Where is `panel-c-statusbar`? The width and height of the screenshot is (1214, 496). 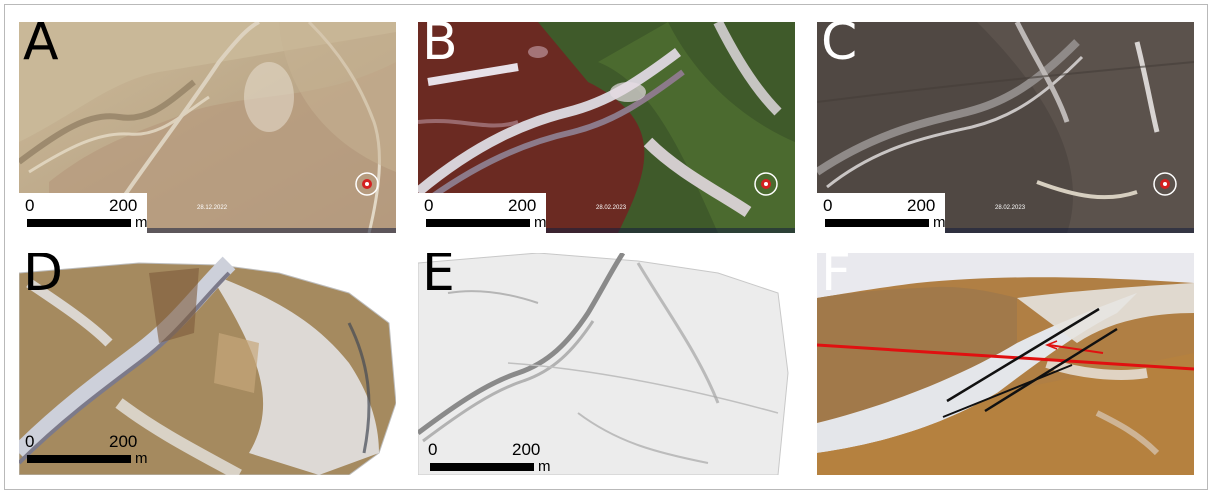 panel-c-statusbar is located at coordinates (1005, 230).